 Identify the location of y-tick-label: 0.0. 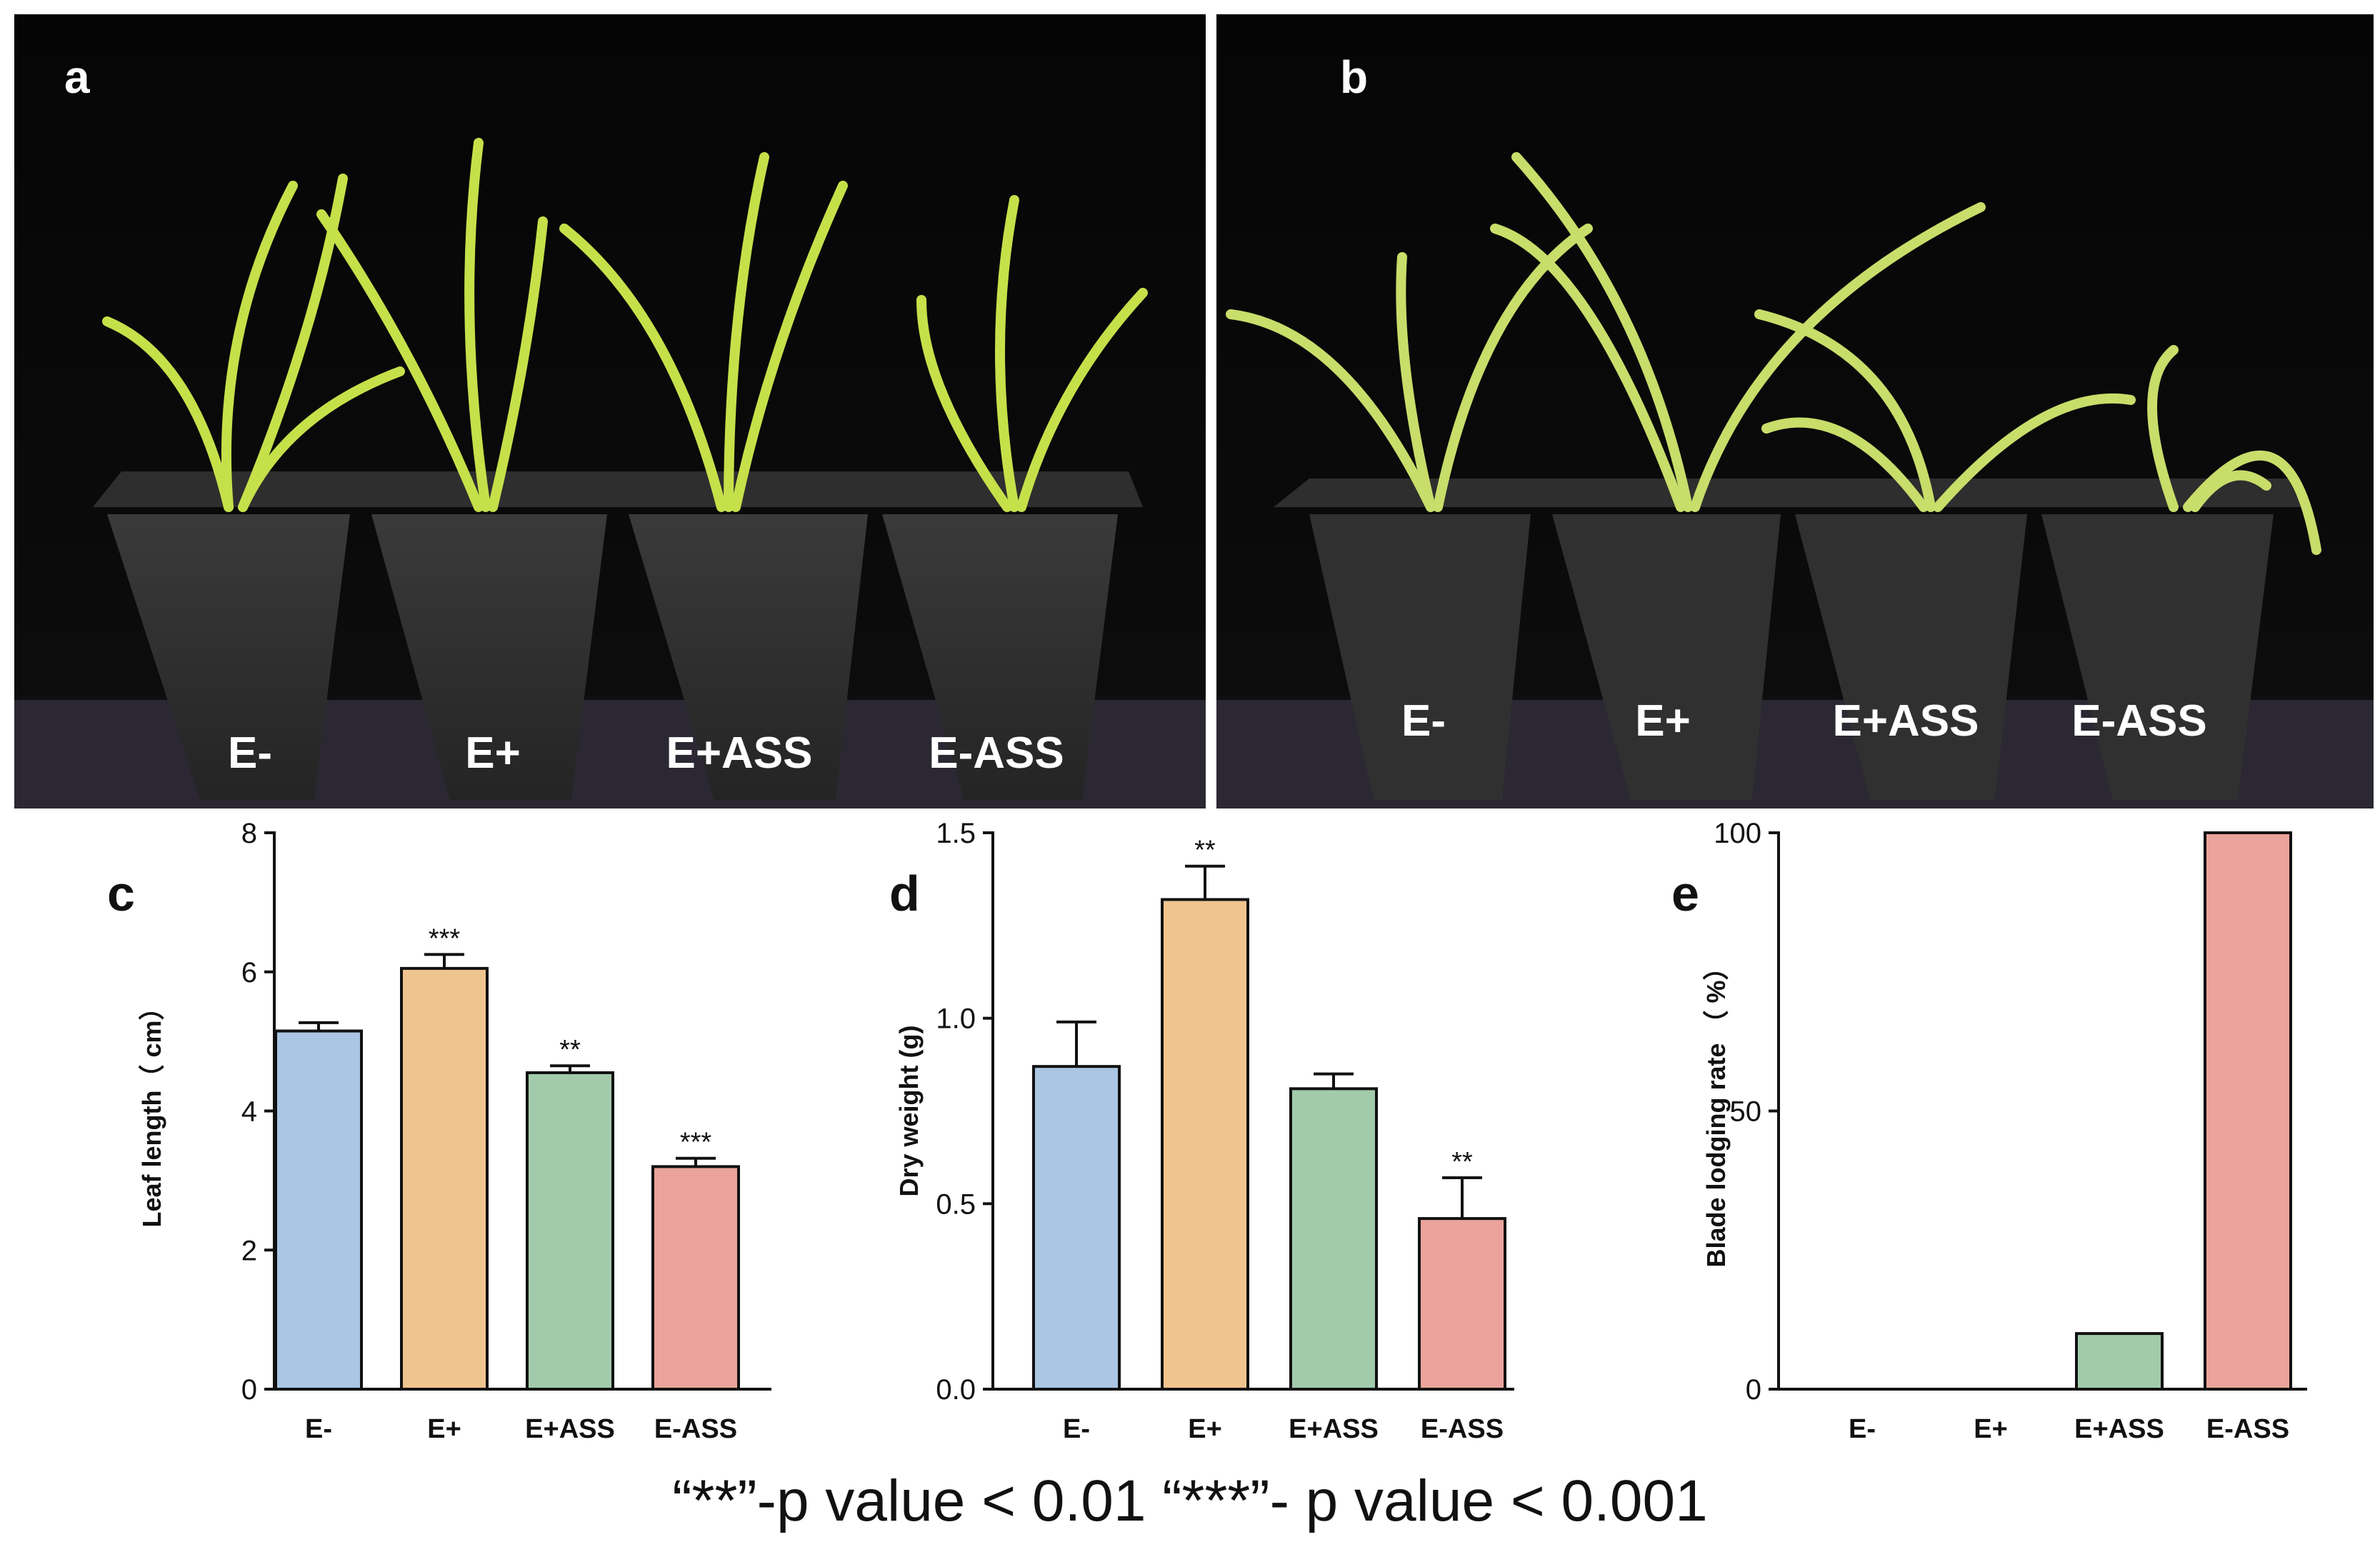
(956, 1390).